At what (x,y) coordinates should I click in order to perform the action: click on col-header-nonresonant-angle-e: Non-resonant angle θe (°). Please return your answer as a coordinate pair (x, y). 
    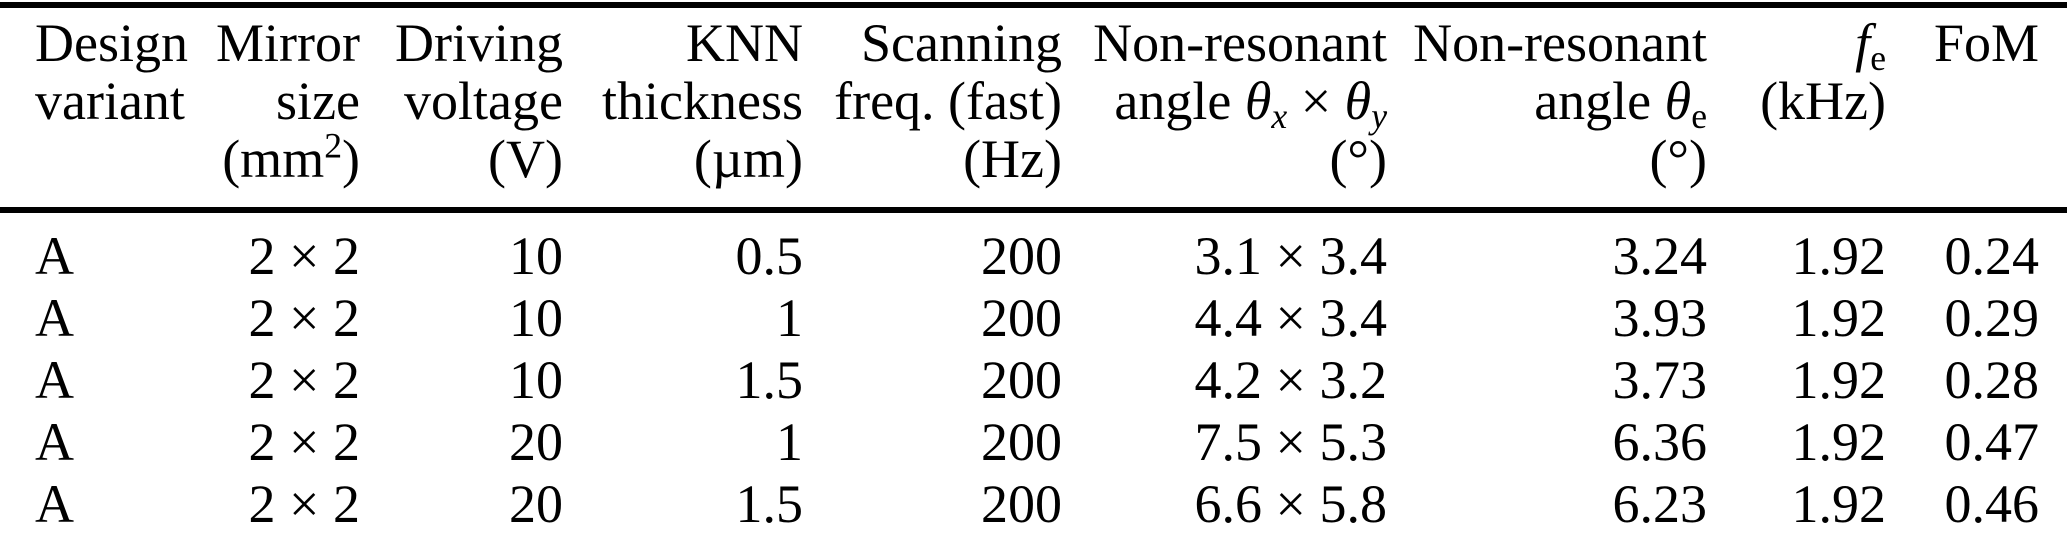
    Looking at the image, I should click on (1547, 109).